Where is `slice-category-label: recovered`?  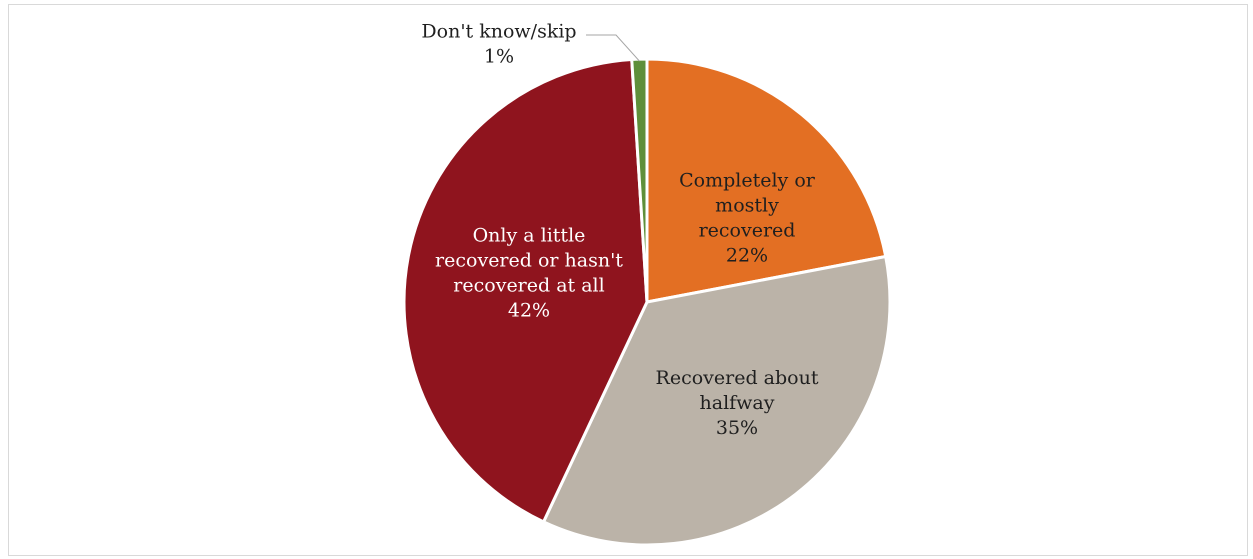 slice-category-label: recovered is located at coordinates (747, 231).